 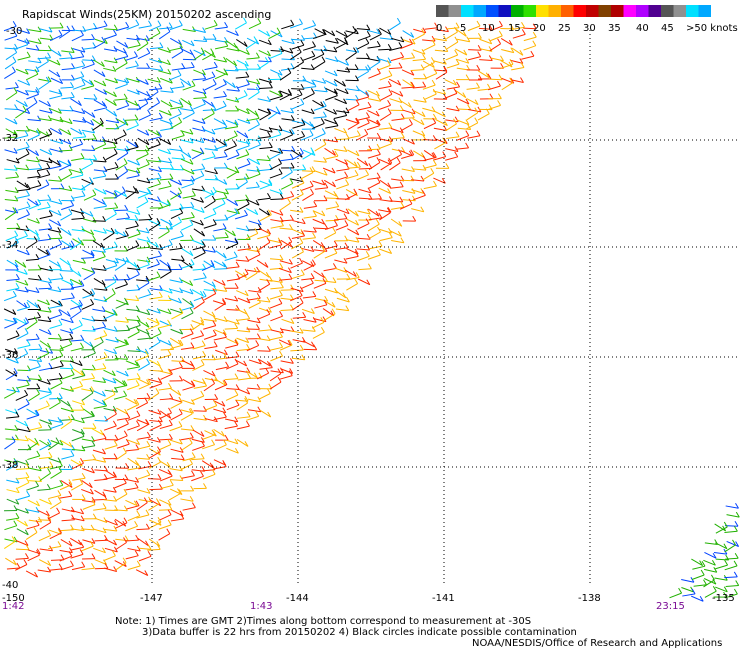 I want to click on lon-label: -147, so click(x=151, y=598).